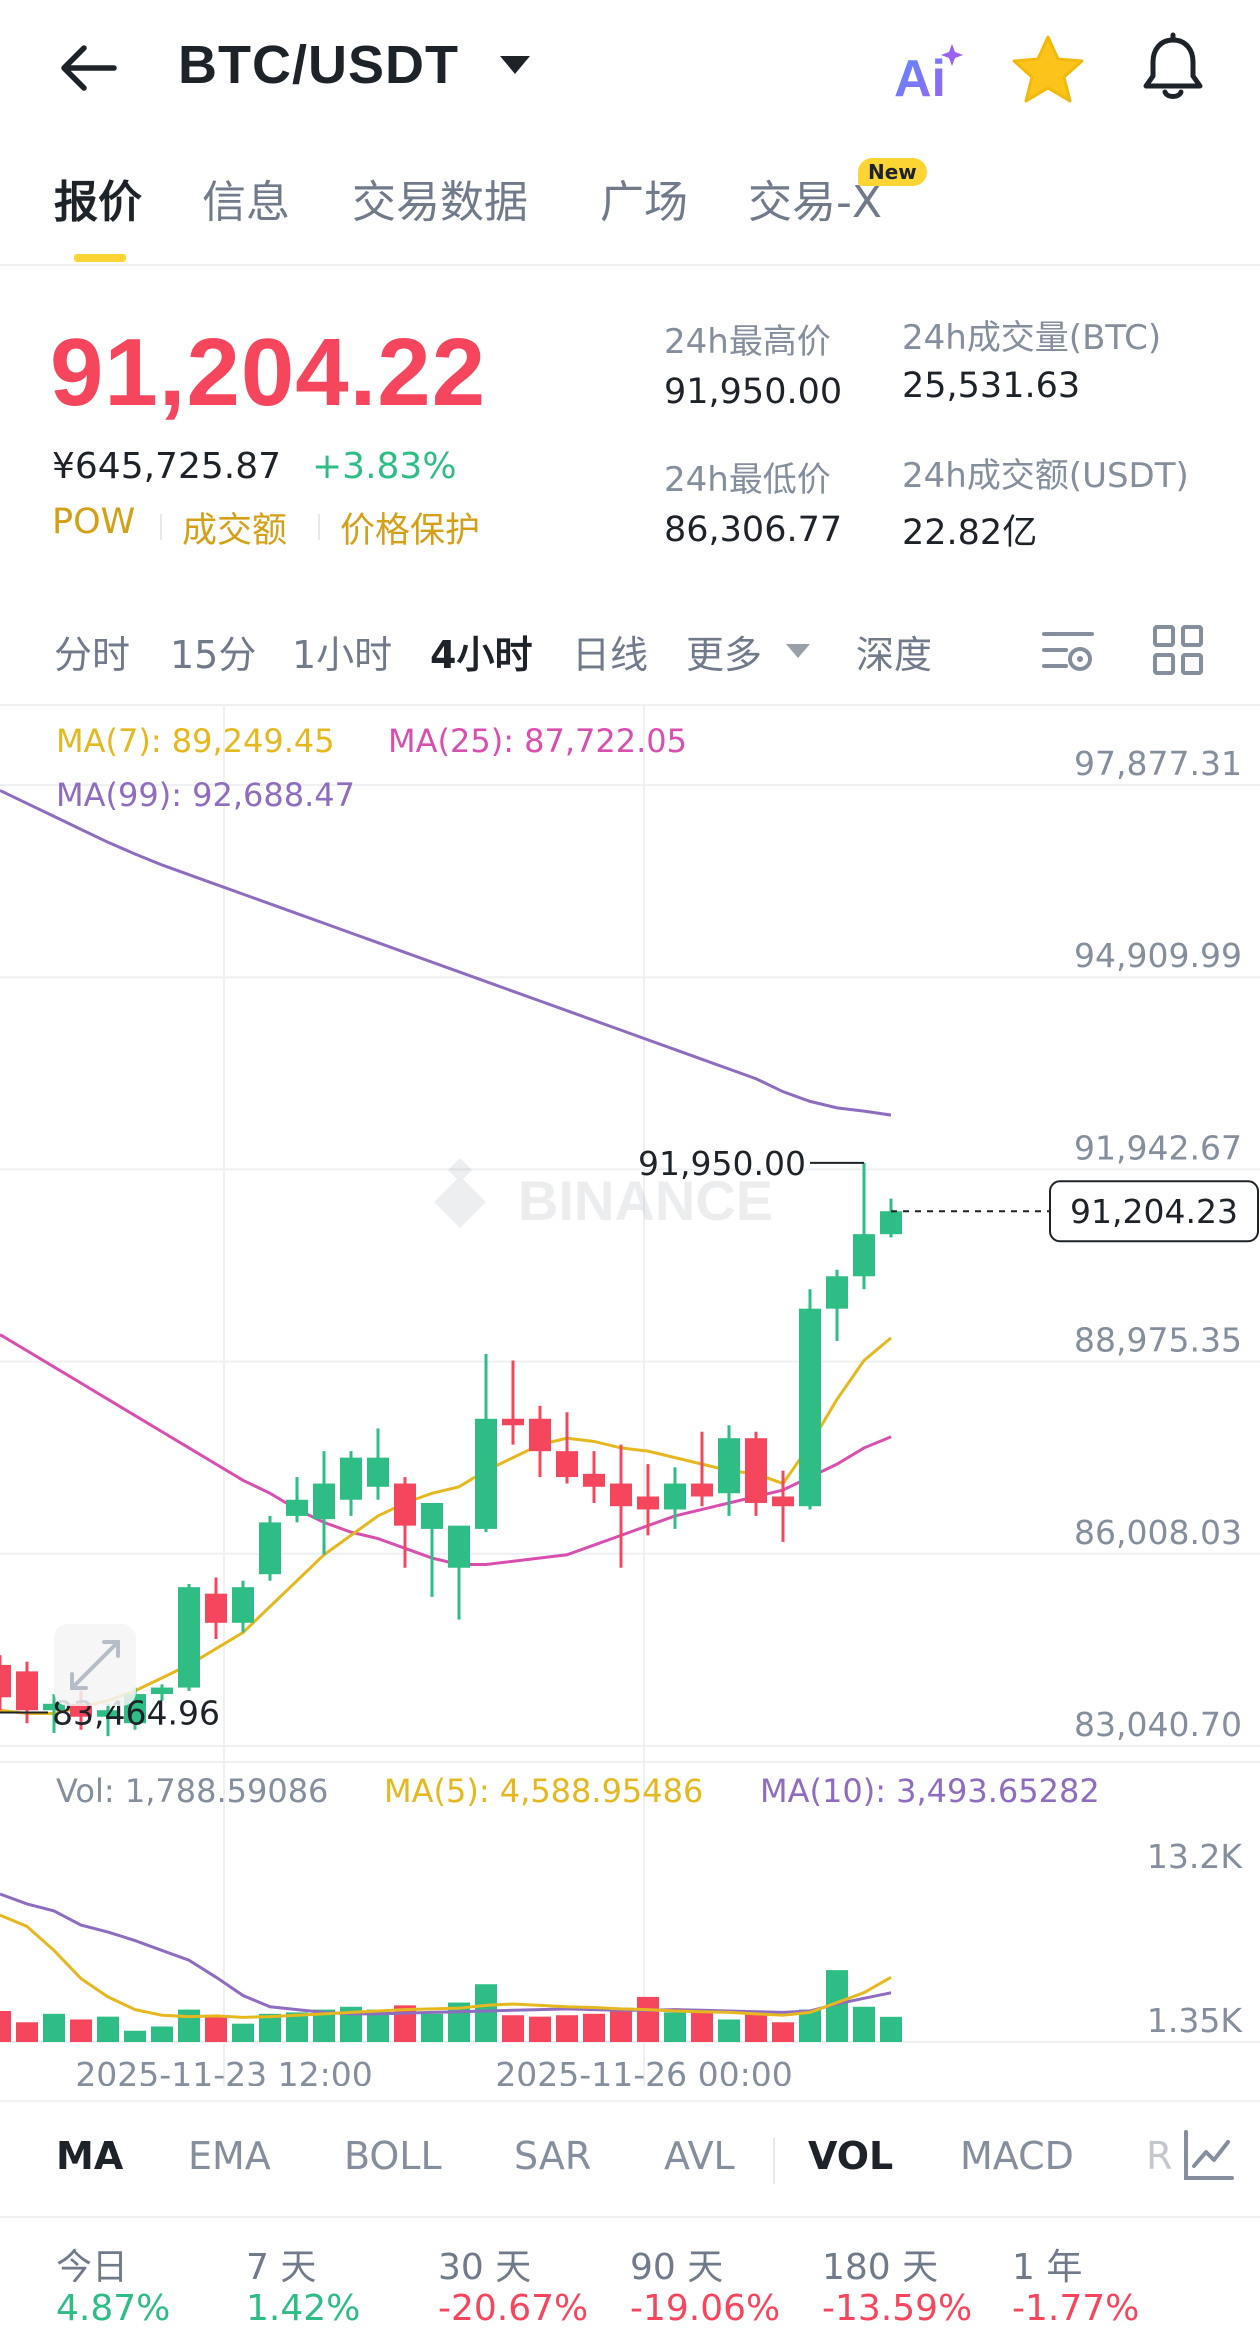 The height and width of the screenshot is (2352, 1260). What do you see at coordinates (1195, 2020) in the screenshot?
I see `volume-y-tick: 1.35K` at bounding box center [1195, 2020].